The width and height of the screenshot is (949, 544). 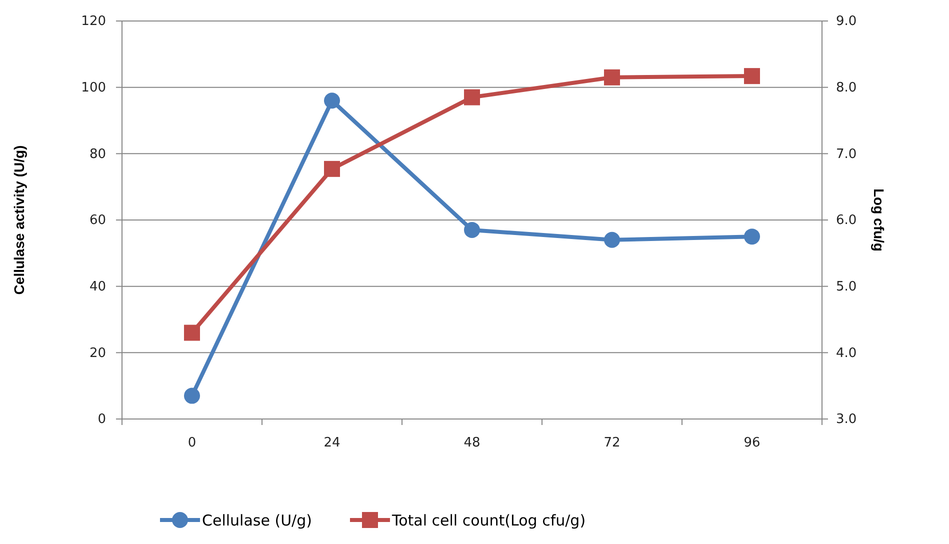 I want to click on y2-tick-label: 3.0, so click(x=846, y=420).